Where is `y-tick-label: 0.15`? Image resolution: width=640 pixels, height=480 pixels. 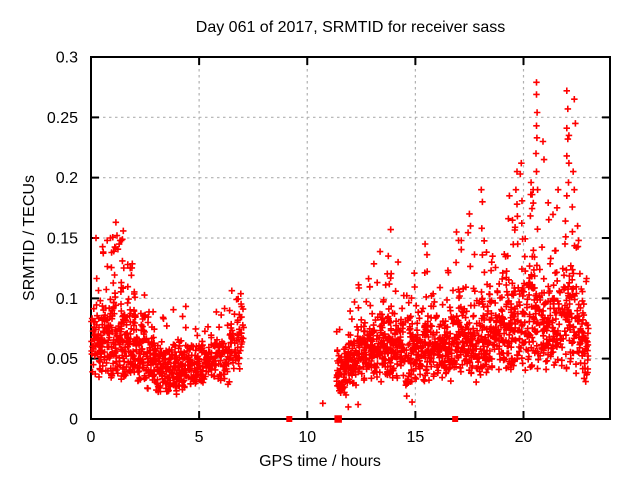
y-tick-label: 0.15 is located at coordinates (62, 239).